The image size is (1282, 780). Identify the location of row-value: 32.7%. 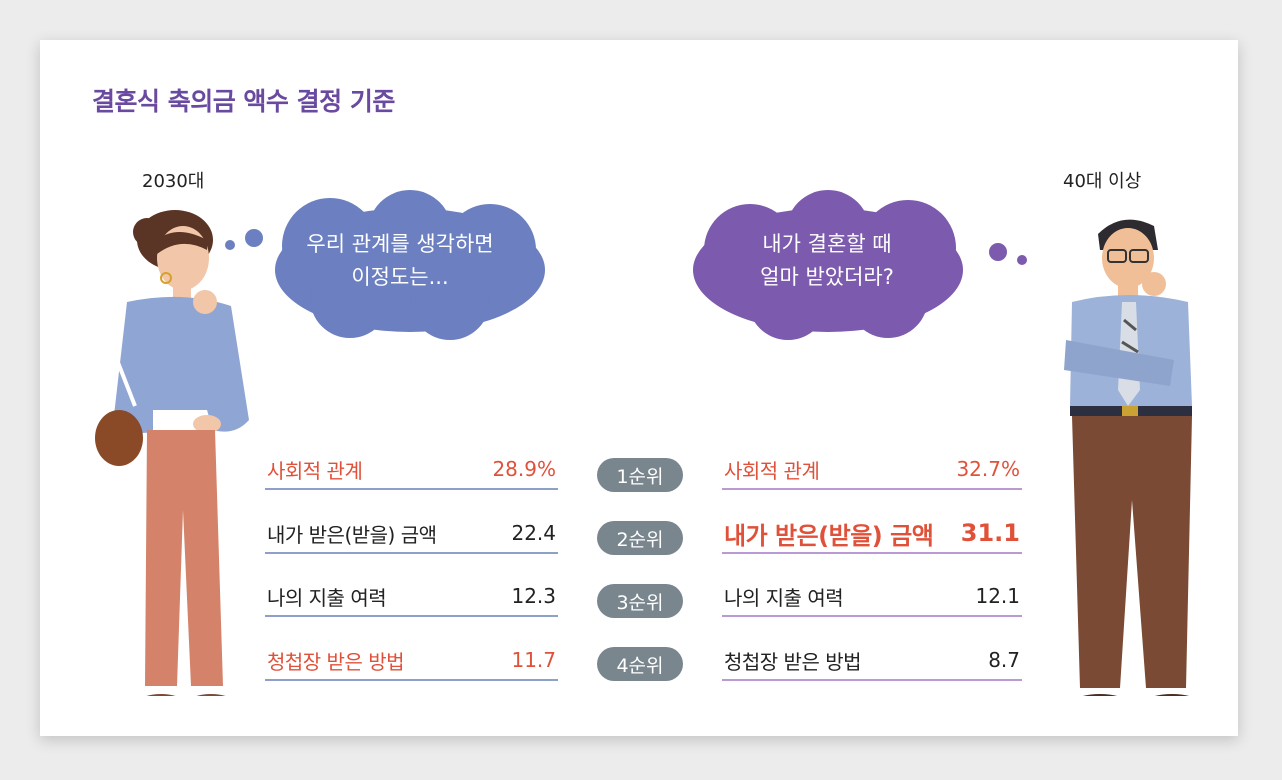
(988, 469).